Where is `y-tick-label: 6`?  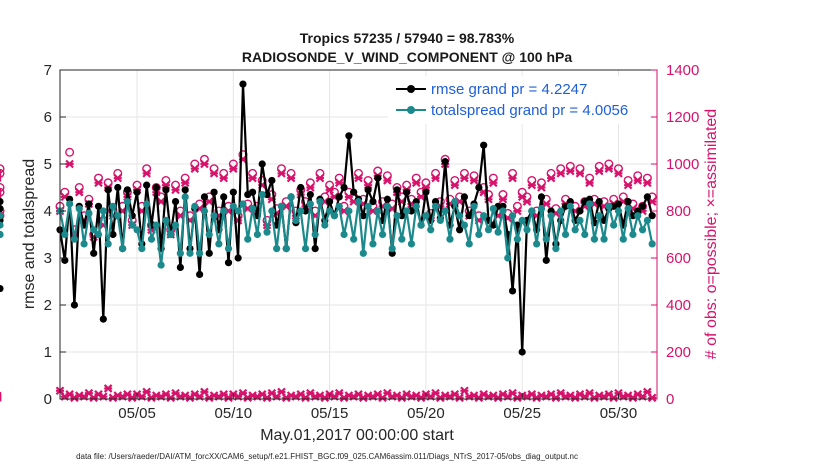
y-tick-label: 6 is located at coordinates (48, 117).